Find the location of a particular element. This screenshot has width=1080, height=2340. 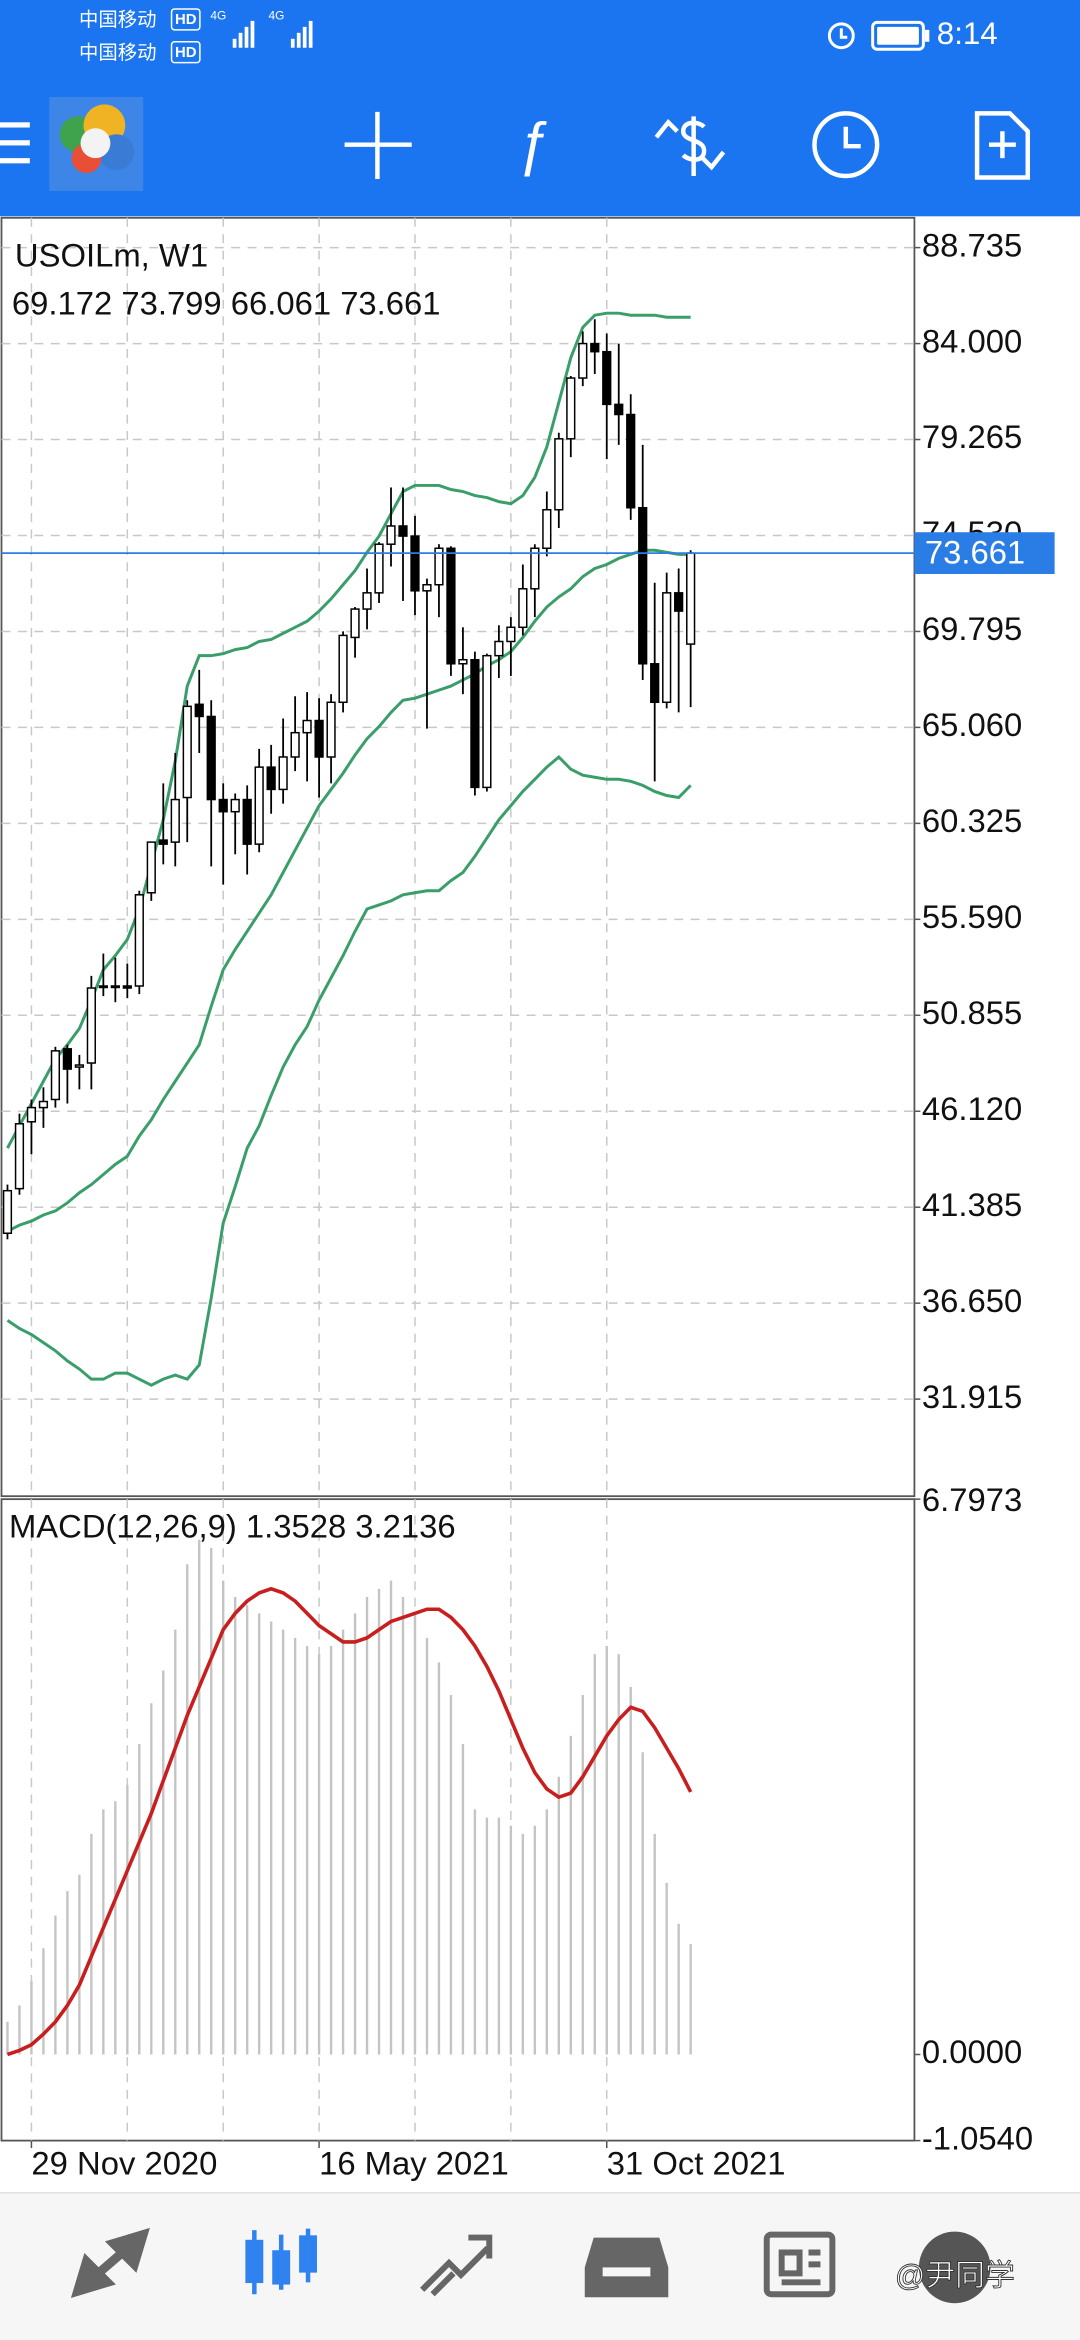

symbol-label: USOILm, W1 is located at coordinates (111, 255).